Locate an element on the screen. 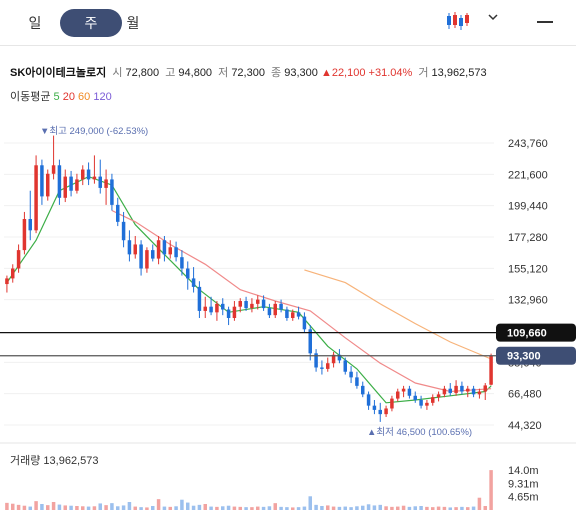  moving-average-legend: 이동평균 5 20 60 120 is located at coordinates (61, 96).